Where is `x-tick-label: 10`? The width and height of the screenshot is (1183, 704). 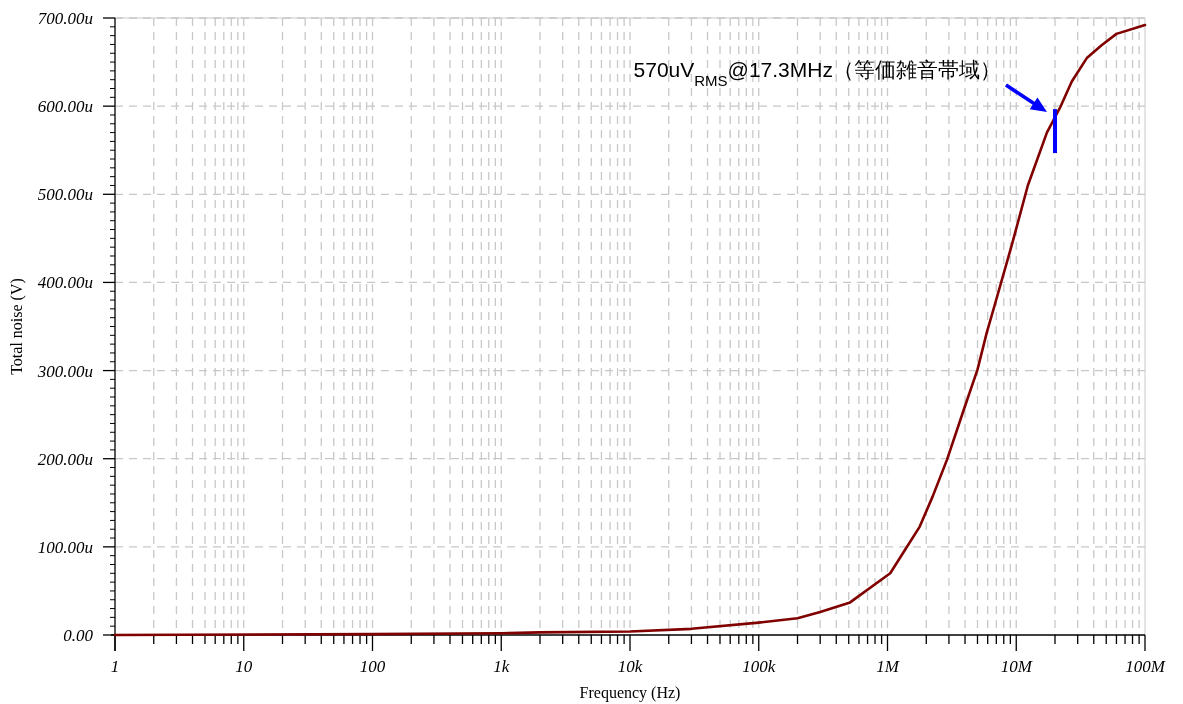
x-tick-label: 10 is located at coordinates (244, 666).